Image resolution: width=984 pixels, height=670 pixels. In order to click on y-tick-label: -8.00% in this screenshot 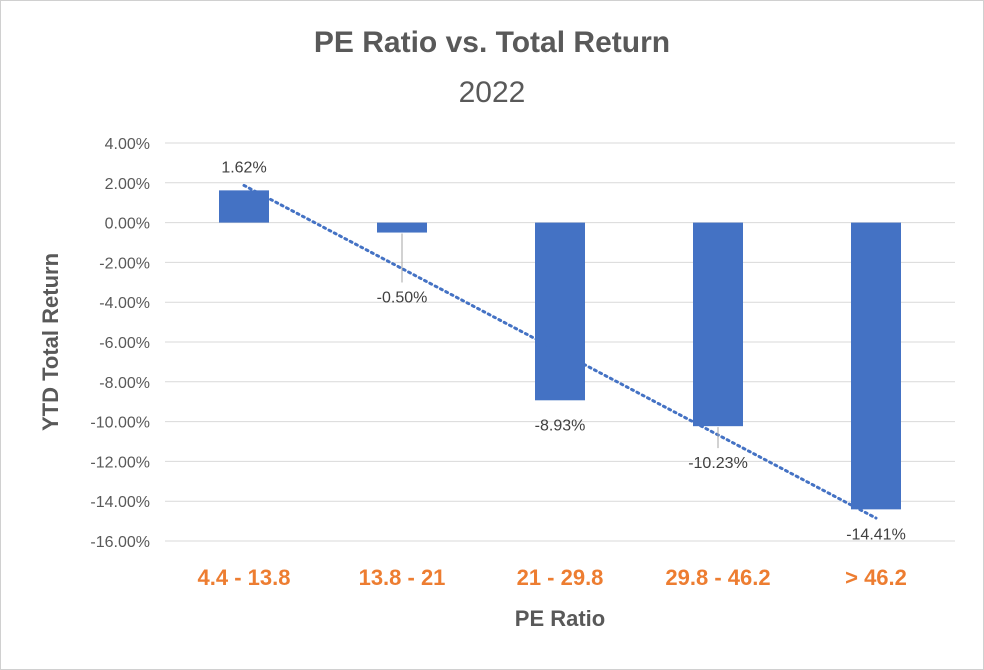, I will do `click(124, 383)`.